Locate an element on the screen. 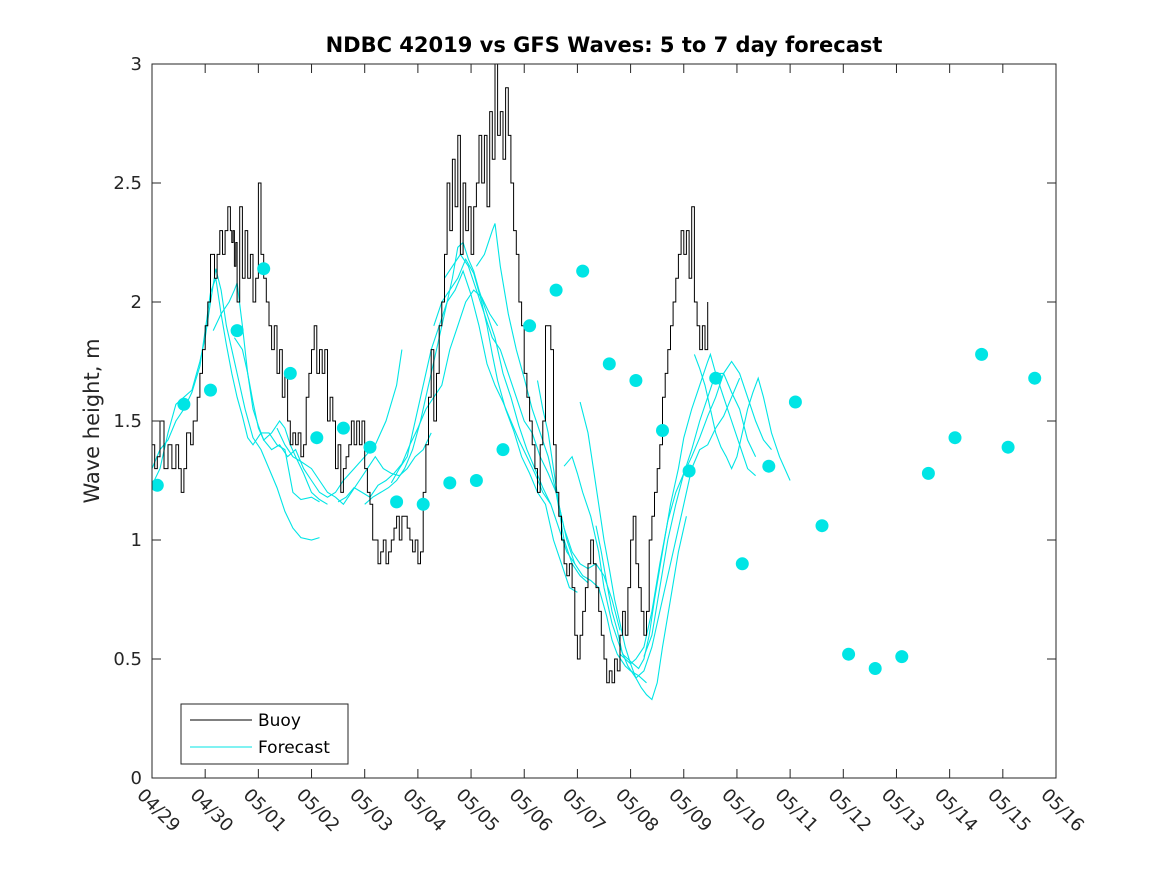  legend-label-forecast: Forecast is located at coordinates (294, 748).